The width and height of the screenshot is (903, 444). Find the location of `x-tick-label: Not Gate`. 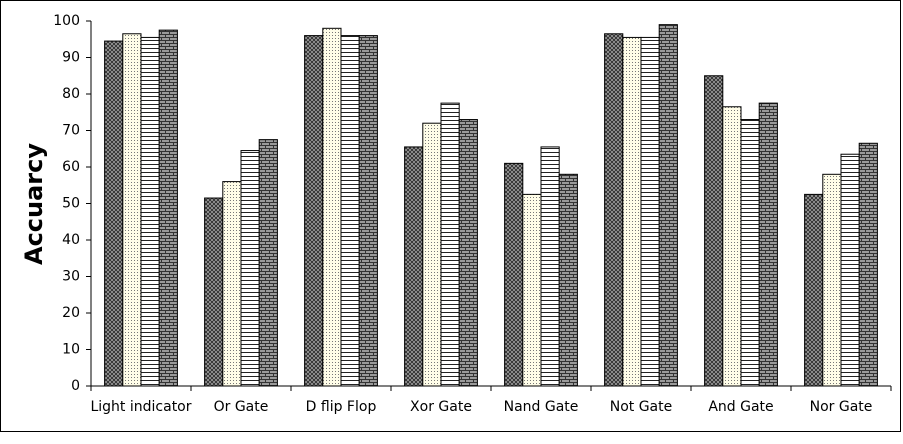

x-tick-label: Not Gate is located at coordinates (641, 407).